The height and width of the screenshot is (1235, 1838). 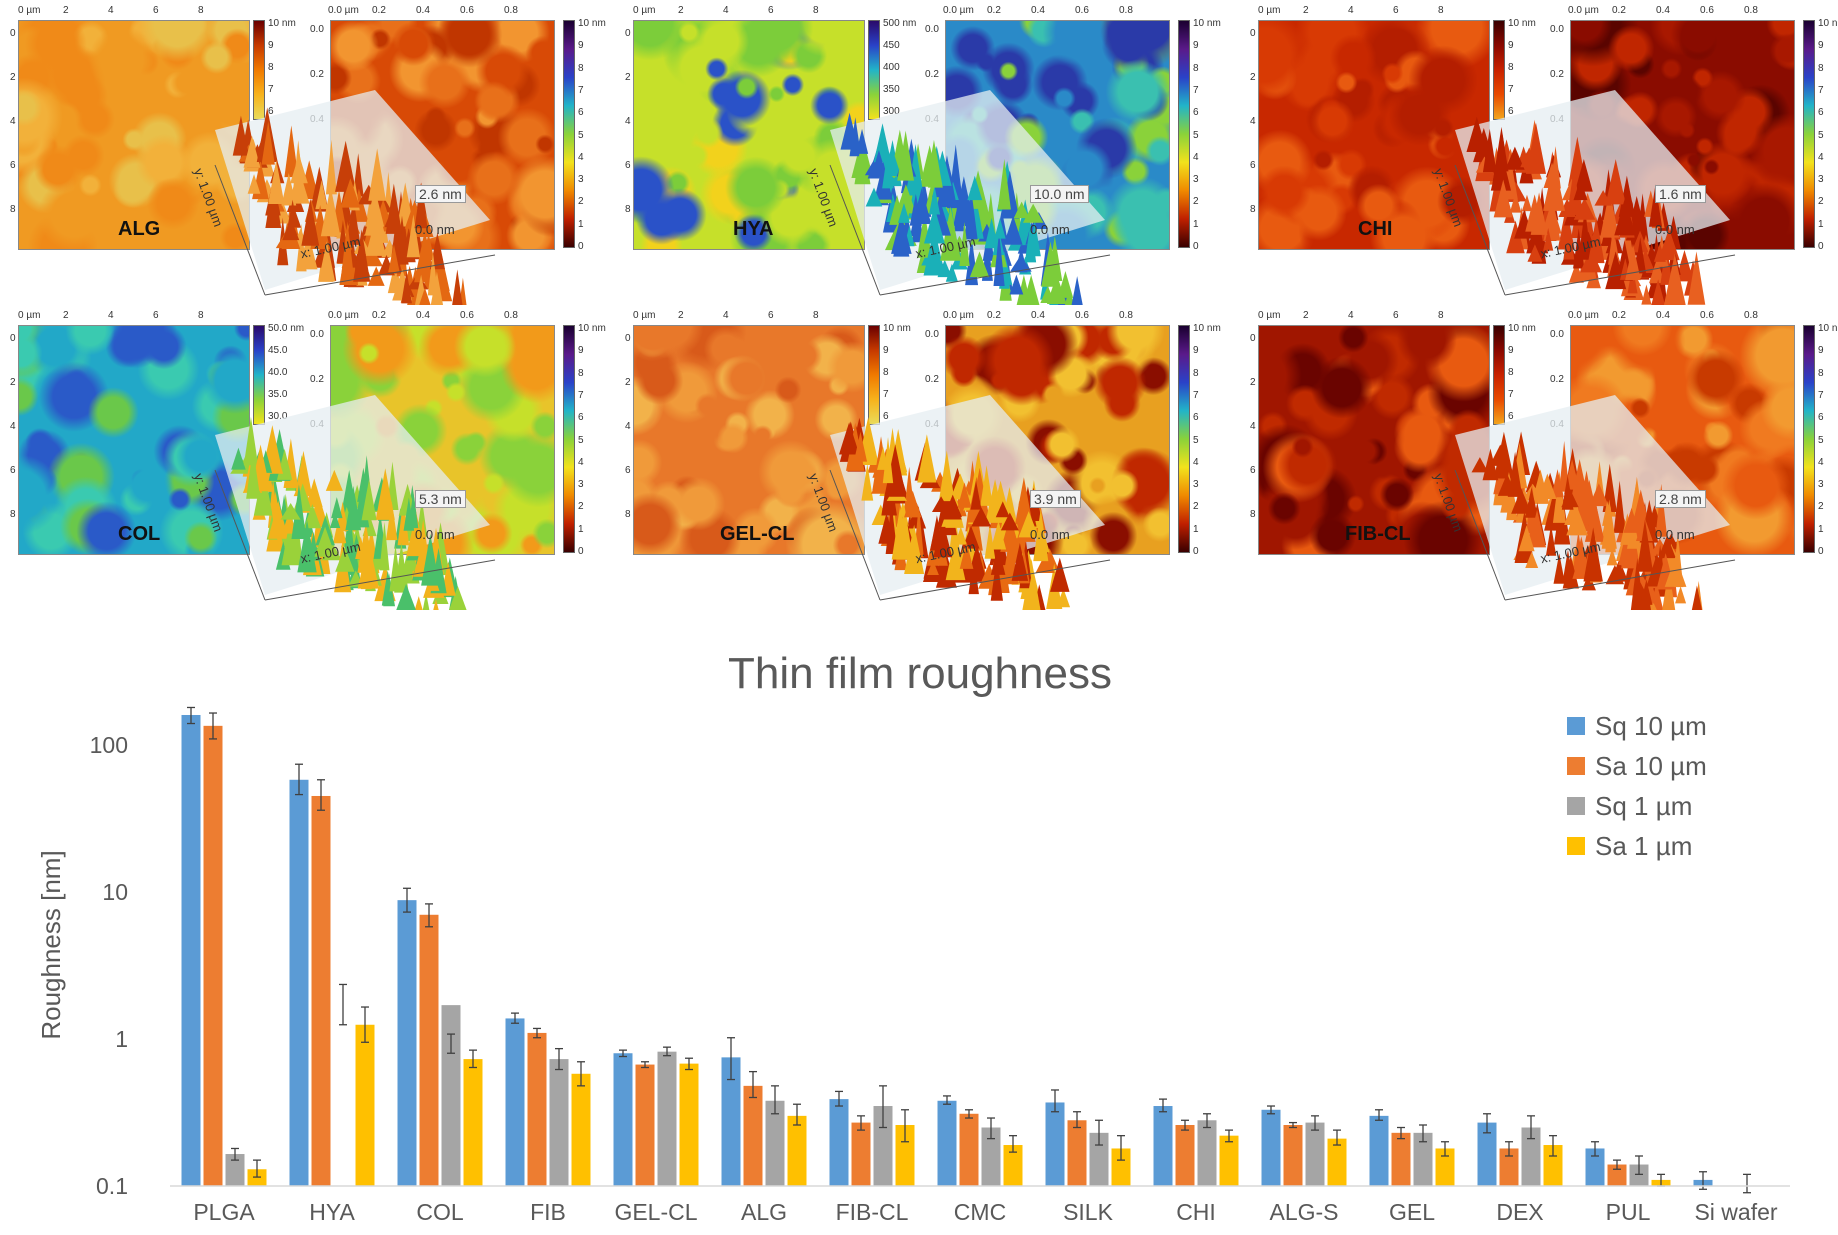 What do you see at coordinates (1184, 134) in the screenshot?
I see `colorbar-1um` at bounding box center [1184, 134].